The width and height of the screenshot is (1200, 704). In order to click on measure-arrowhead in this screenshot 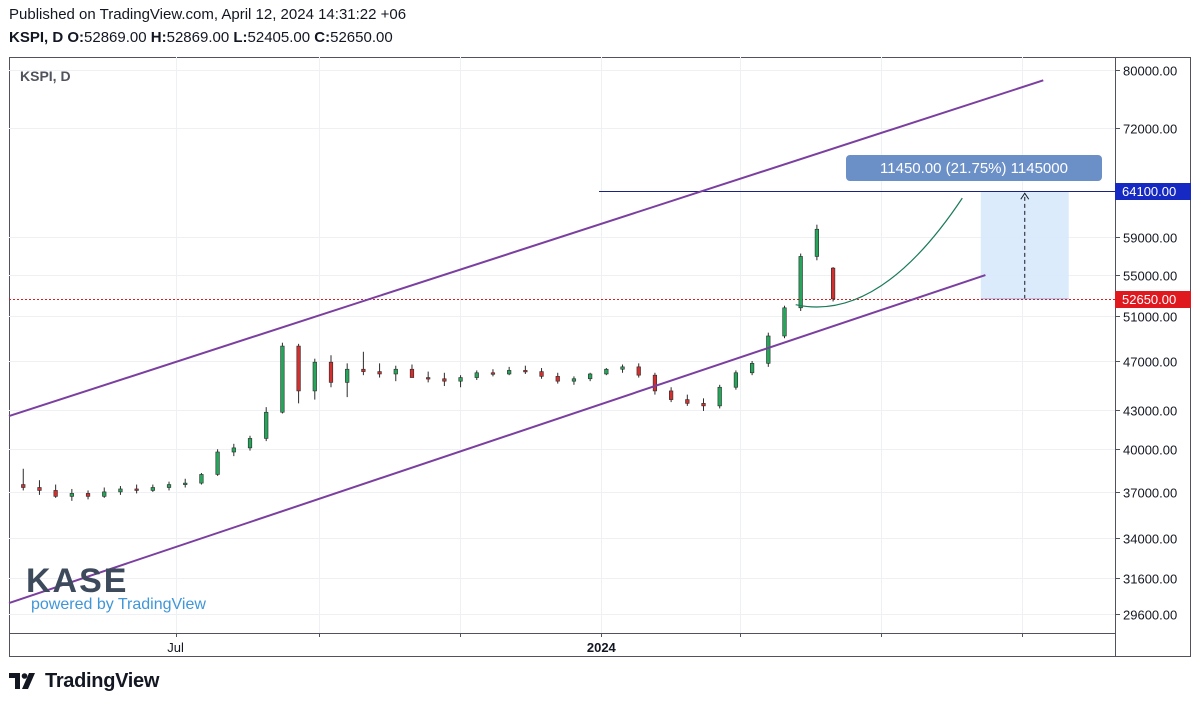, I will do `click(1025, 196)`.